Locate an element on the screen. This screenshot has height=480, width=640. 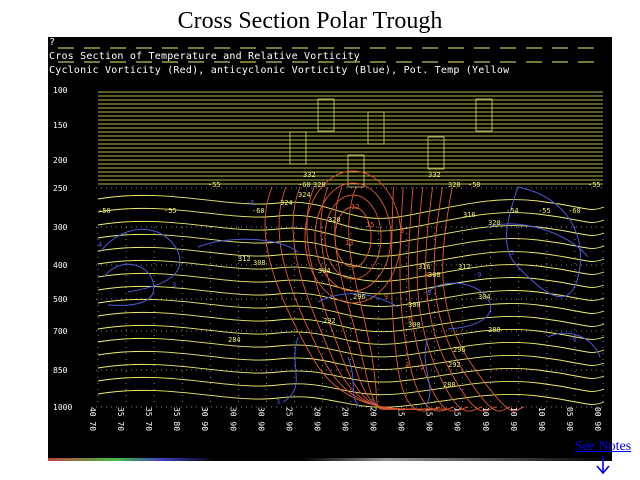
theta-label: 308 is located at coordinates (434, 275).